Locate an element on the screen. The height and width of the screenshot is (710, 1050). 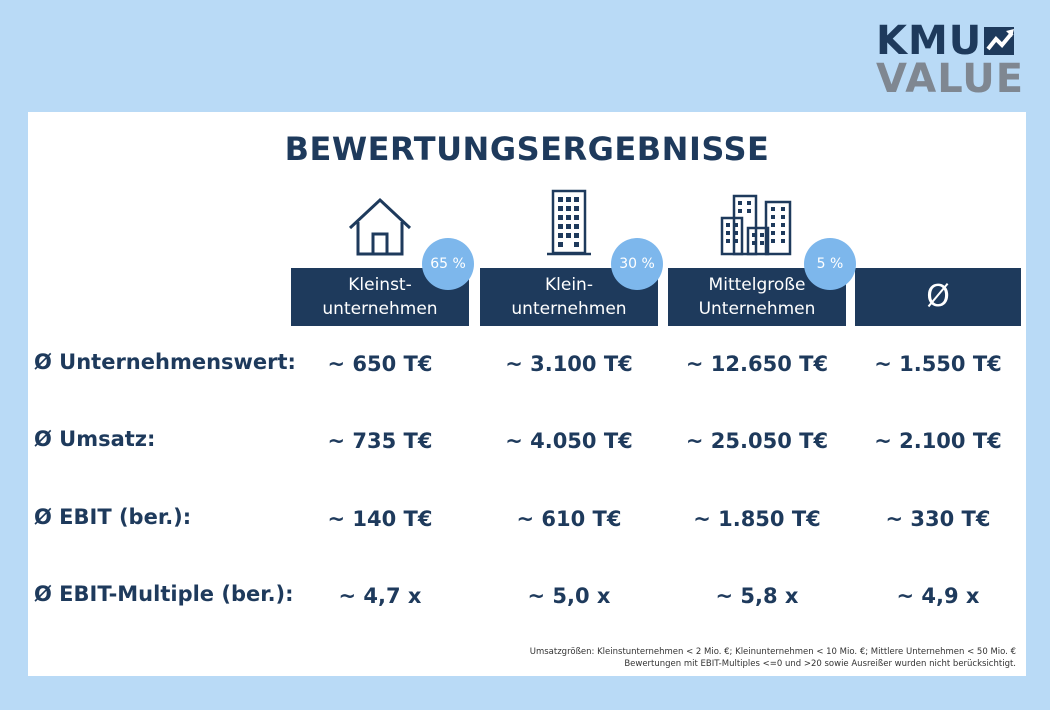
column-header-kleinst: Kleinst- unternehmen is located at coordinates (380, 297).